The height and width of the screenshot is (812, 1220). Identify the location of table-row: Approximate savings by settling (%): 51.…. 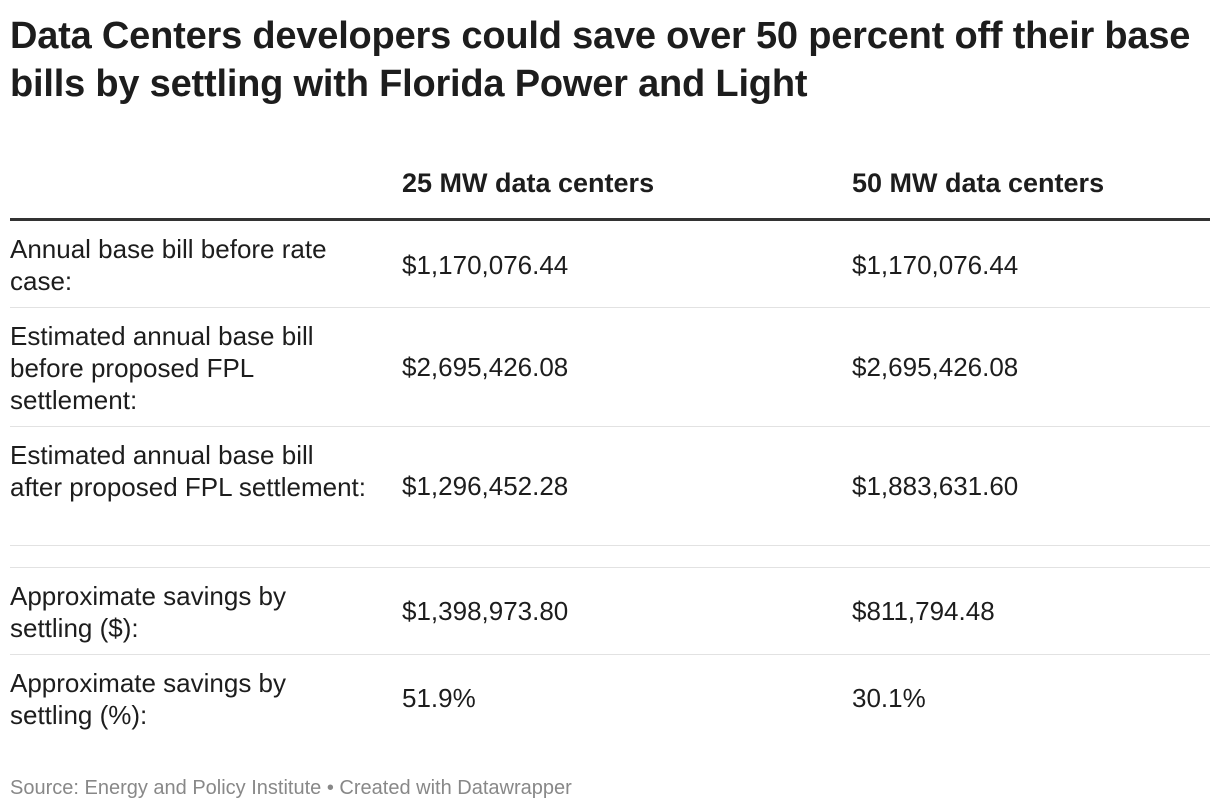
(610, 698).